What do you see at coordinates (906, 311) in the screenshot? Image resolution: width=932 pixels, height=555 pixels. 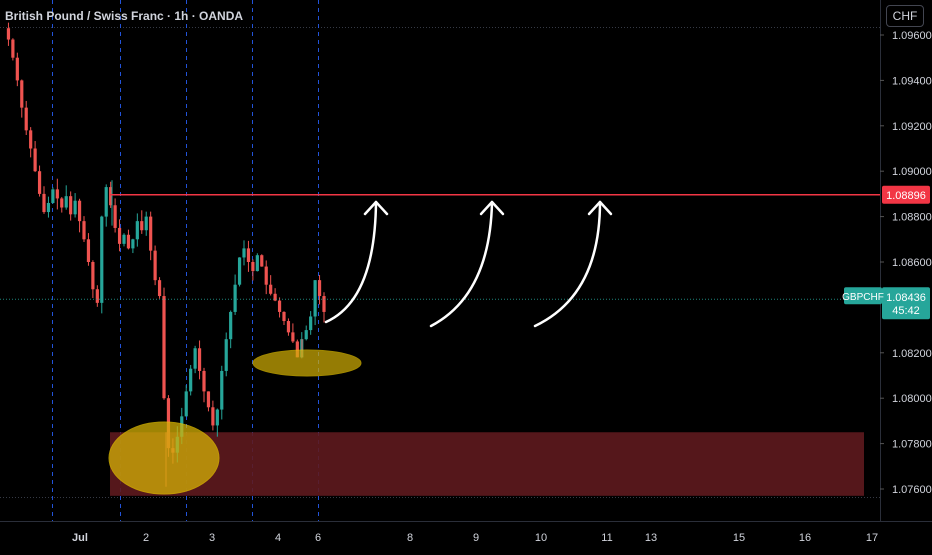 I see `countdown-label: 45:42` at bounding box center [906, 311].